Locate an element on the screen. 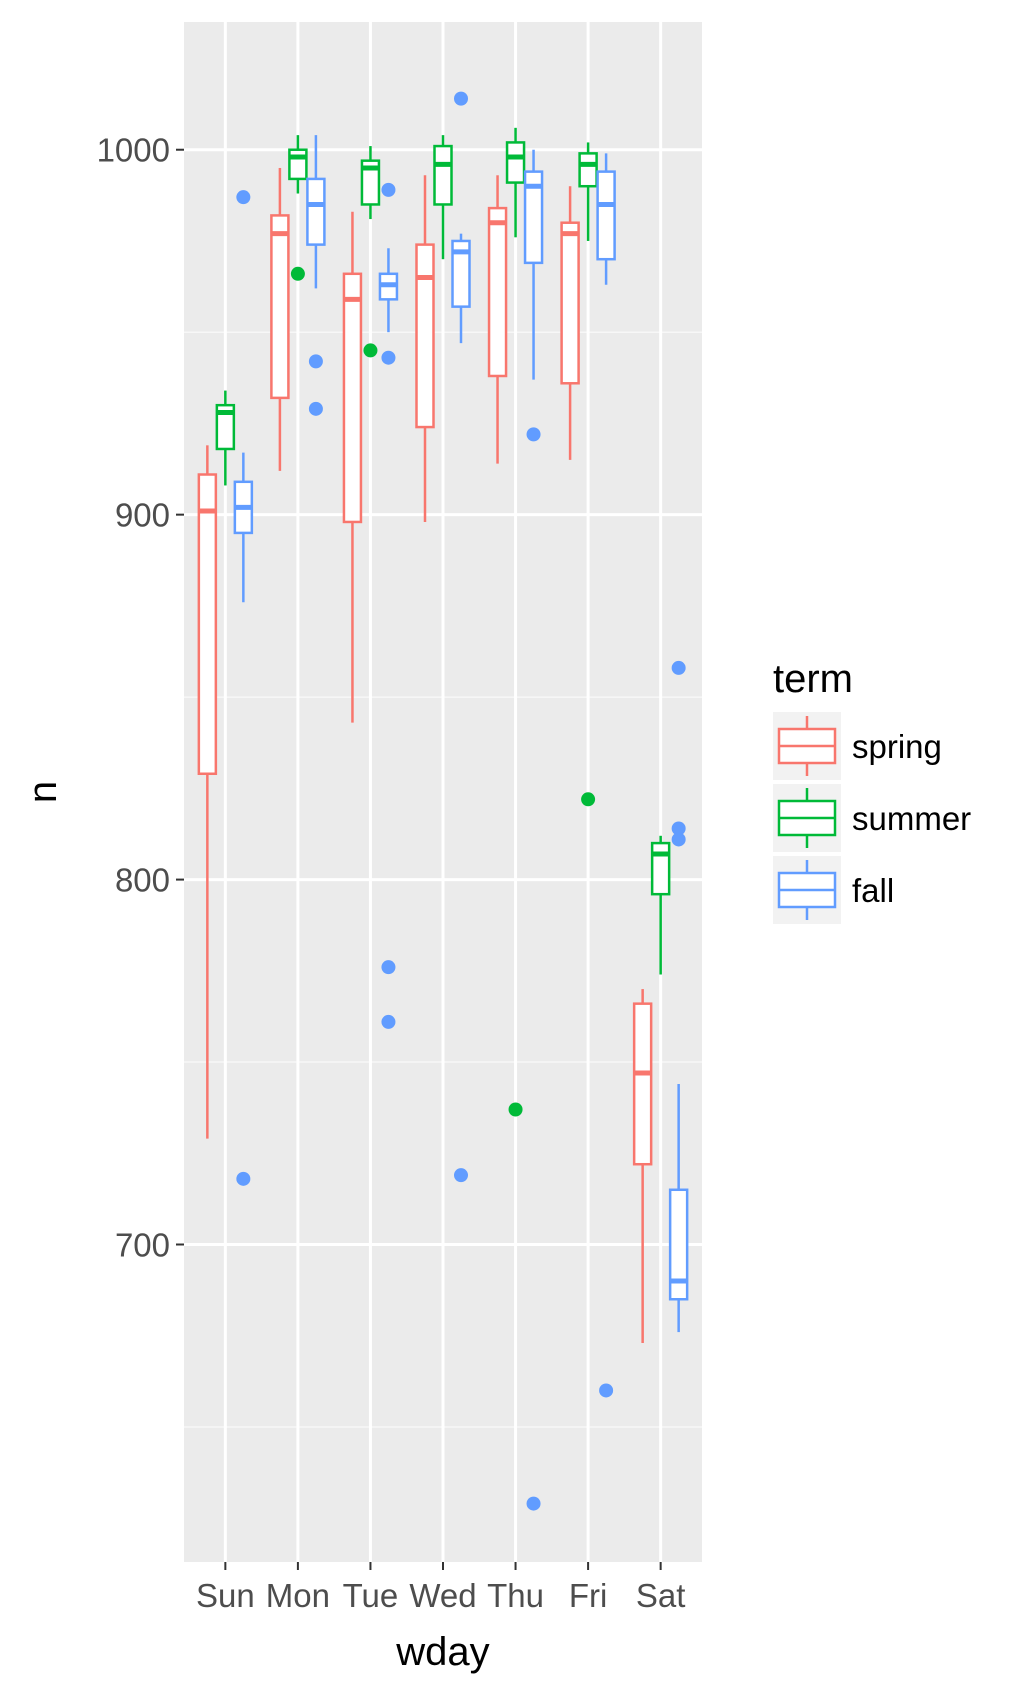 This screenshot has width=1034, height=1700. box-summer-sat is located at coordinates (660, 905).